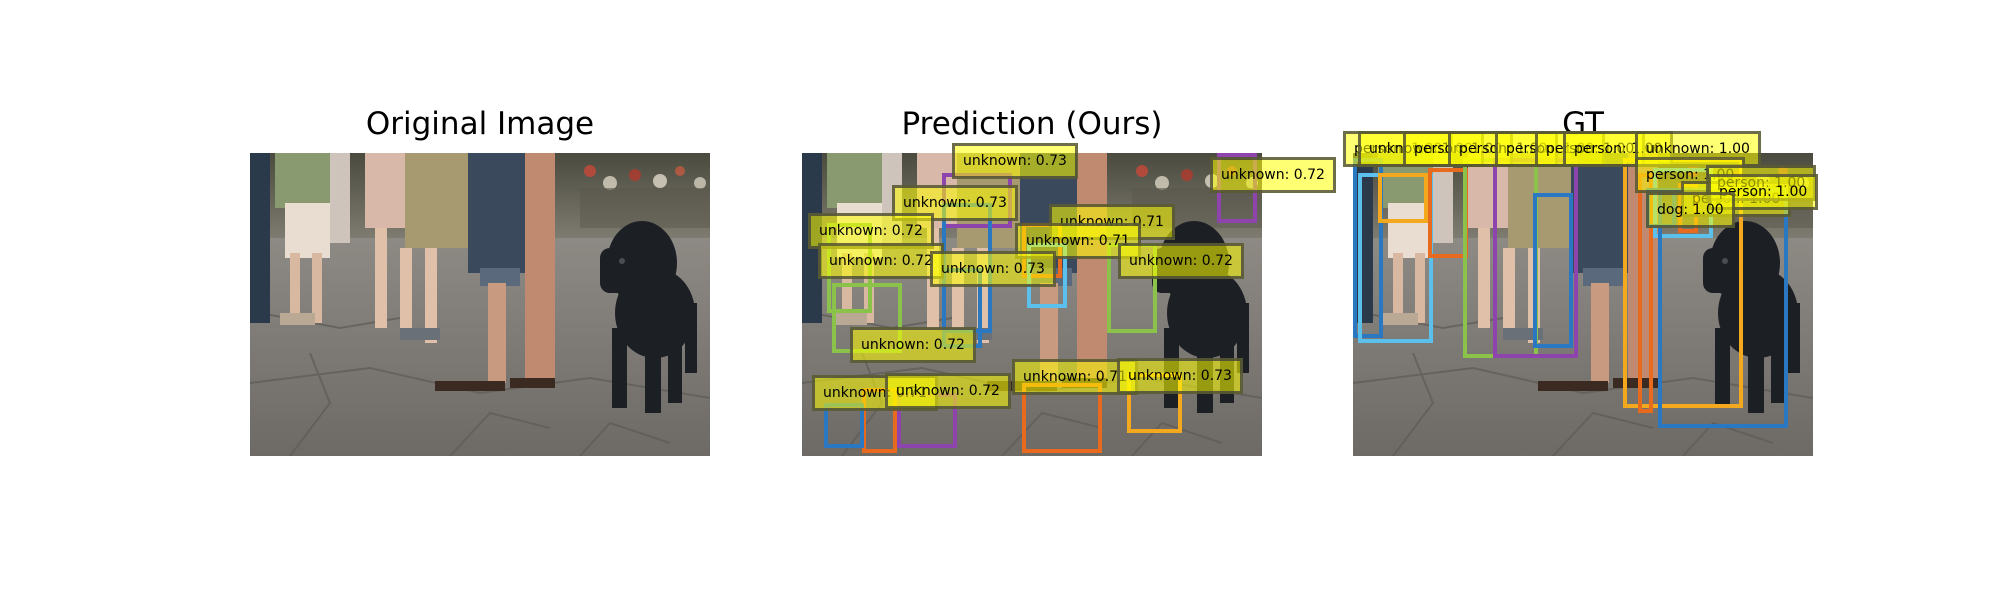 This screenshot has height=600, width=2000. I want to click on panel-title-prediction: Prediction (Ours), so click(1032, 124).